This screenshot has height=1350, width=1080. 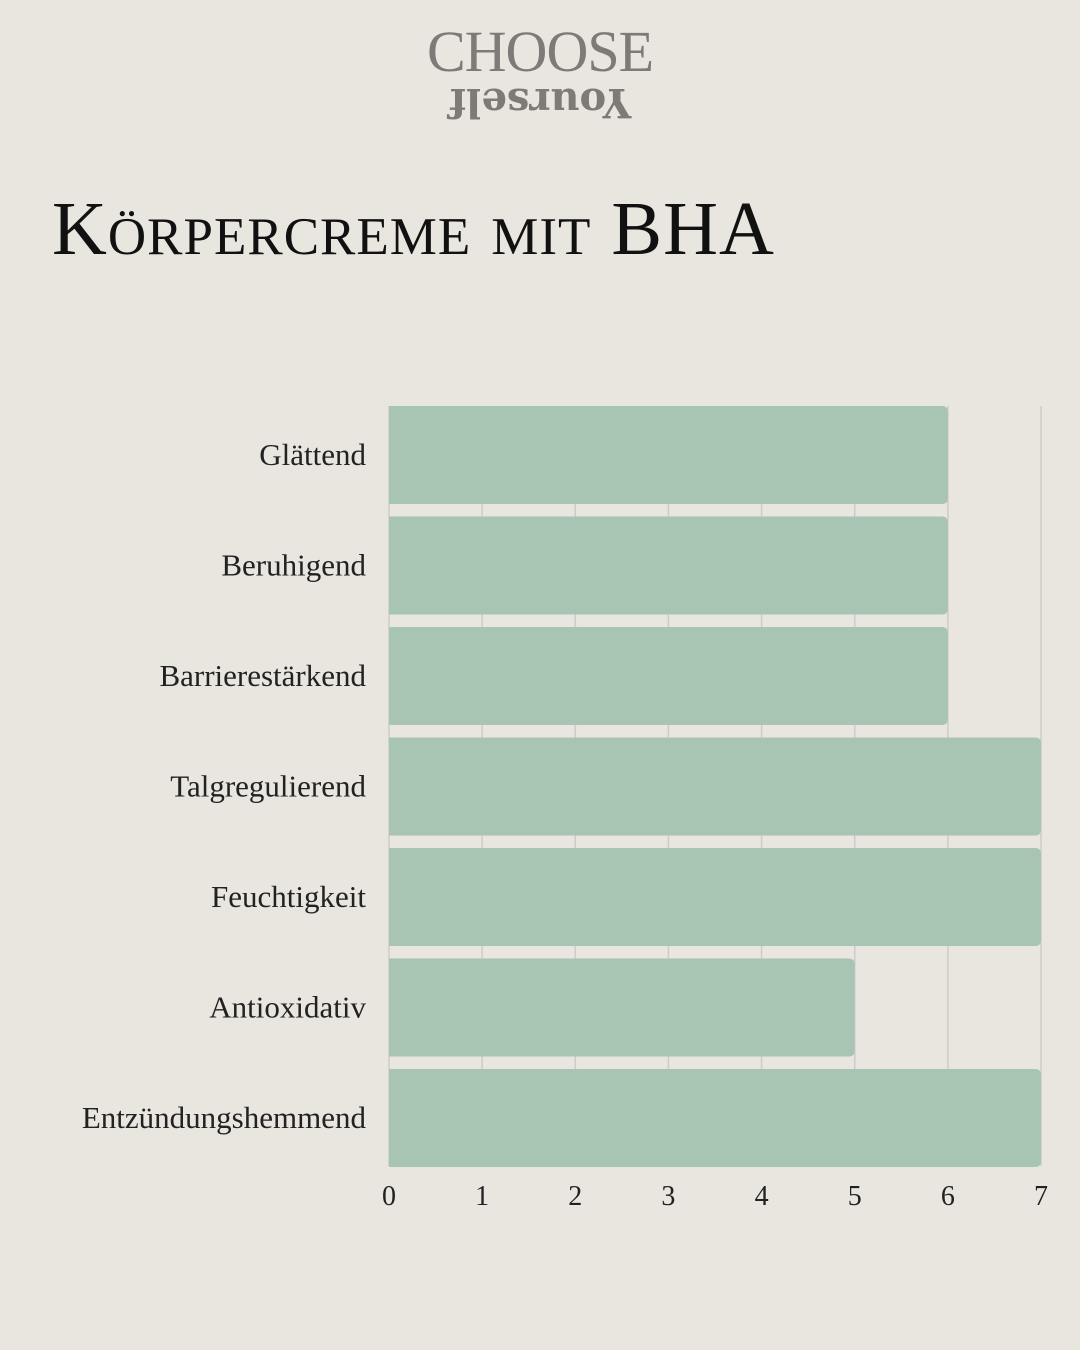 What do you see at coordinates (312, 454) in the screenshot?
I see `category-label: Glättend` at bounding box center [312, 454].